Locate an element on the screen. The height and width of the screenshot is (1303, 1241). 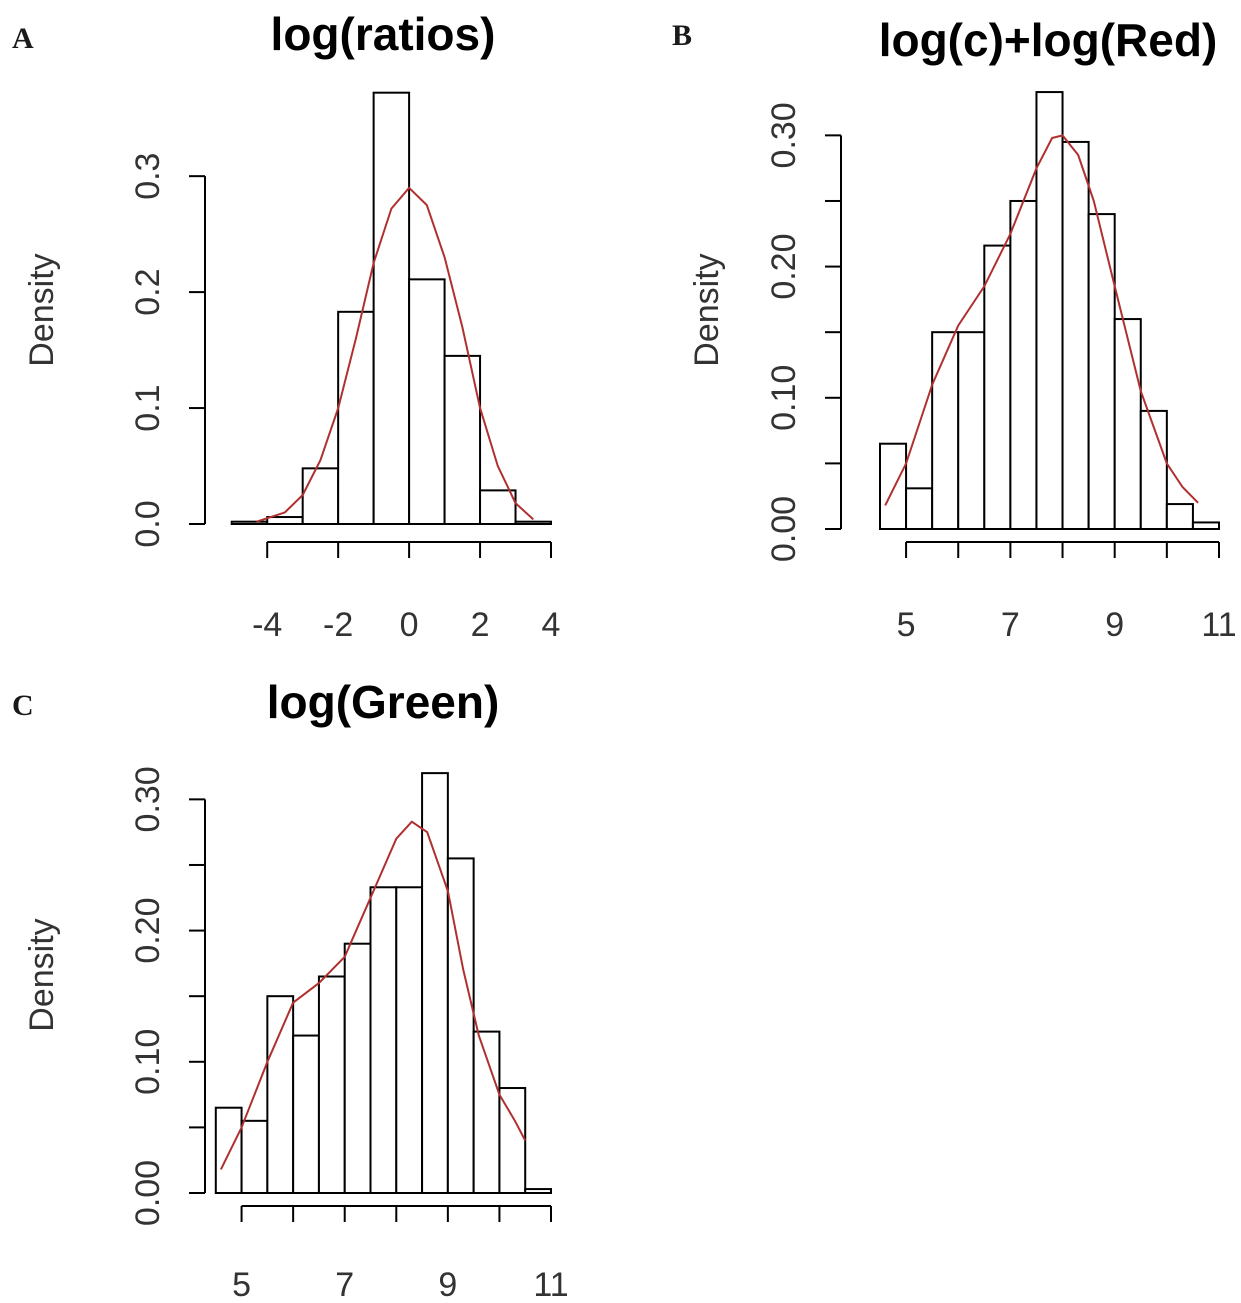
x-axis: -4 -2 0 2 4 is located at coordinates (406, 592).